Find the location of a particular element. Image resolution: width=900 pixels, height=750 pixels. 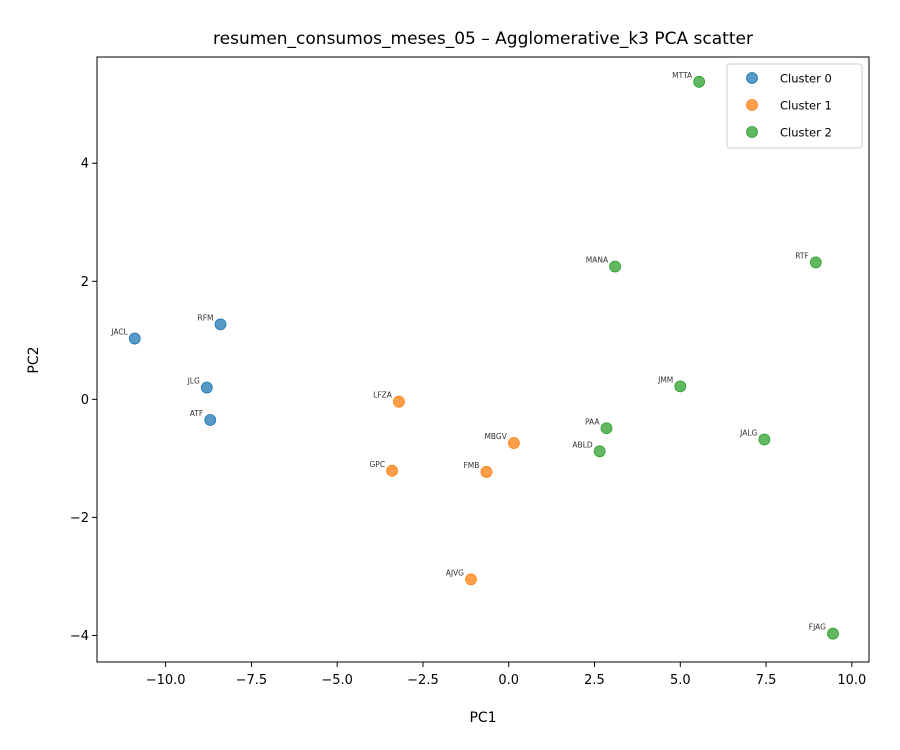

y-axis: −4 −2 0 2 4 is located at coordinates (83, 400).